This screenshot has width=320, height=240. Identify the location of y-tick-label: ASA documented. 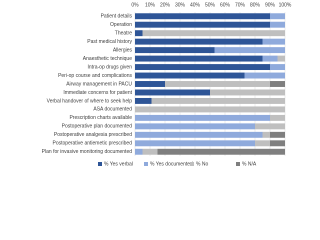
(112, 110).